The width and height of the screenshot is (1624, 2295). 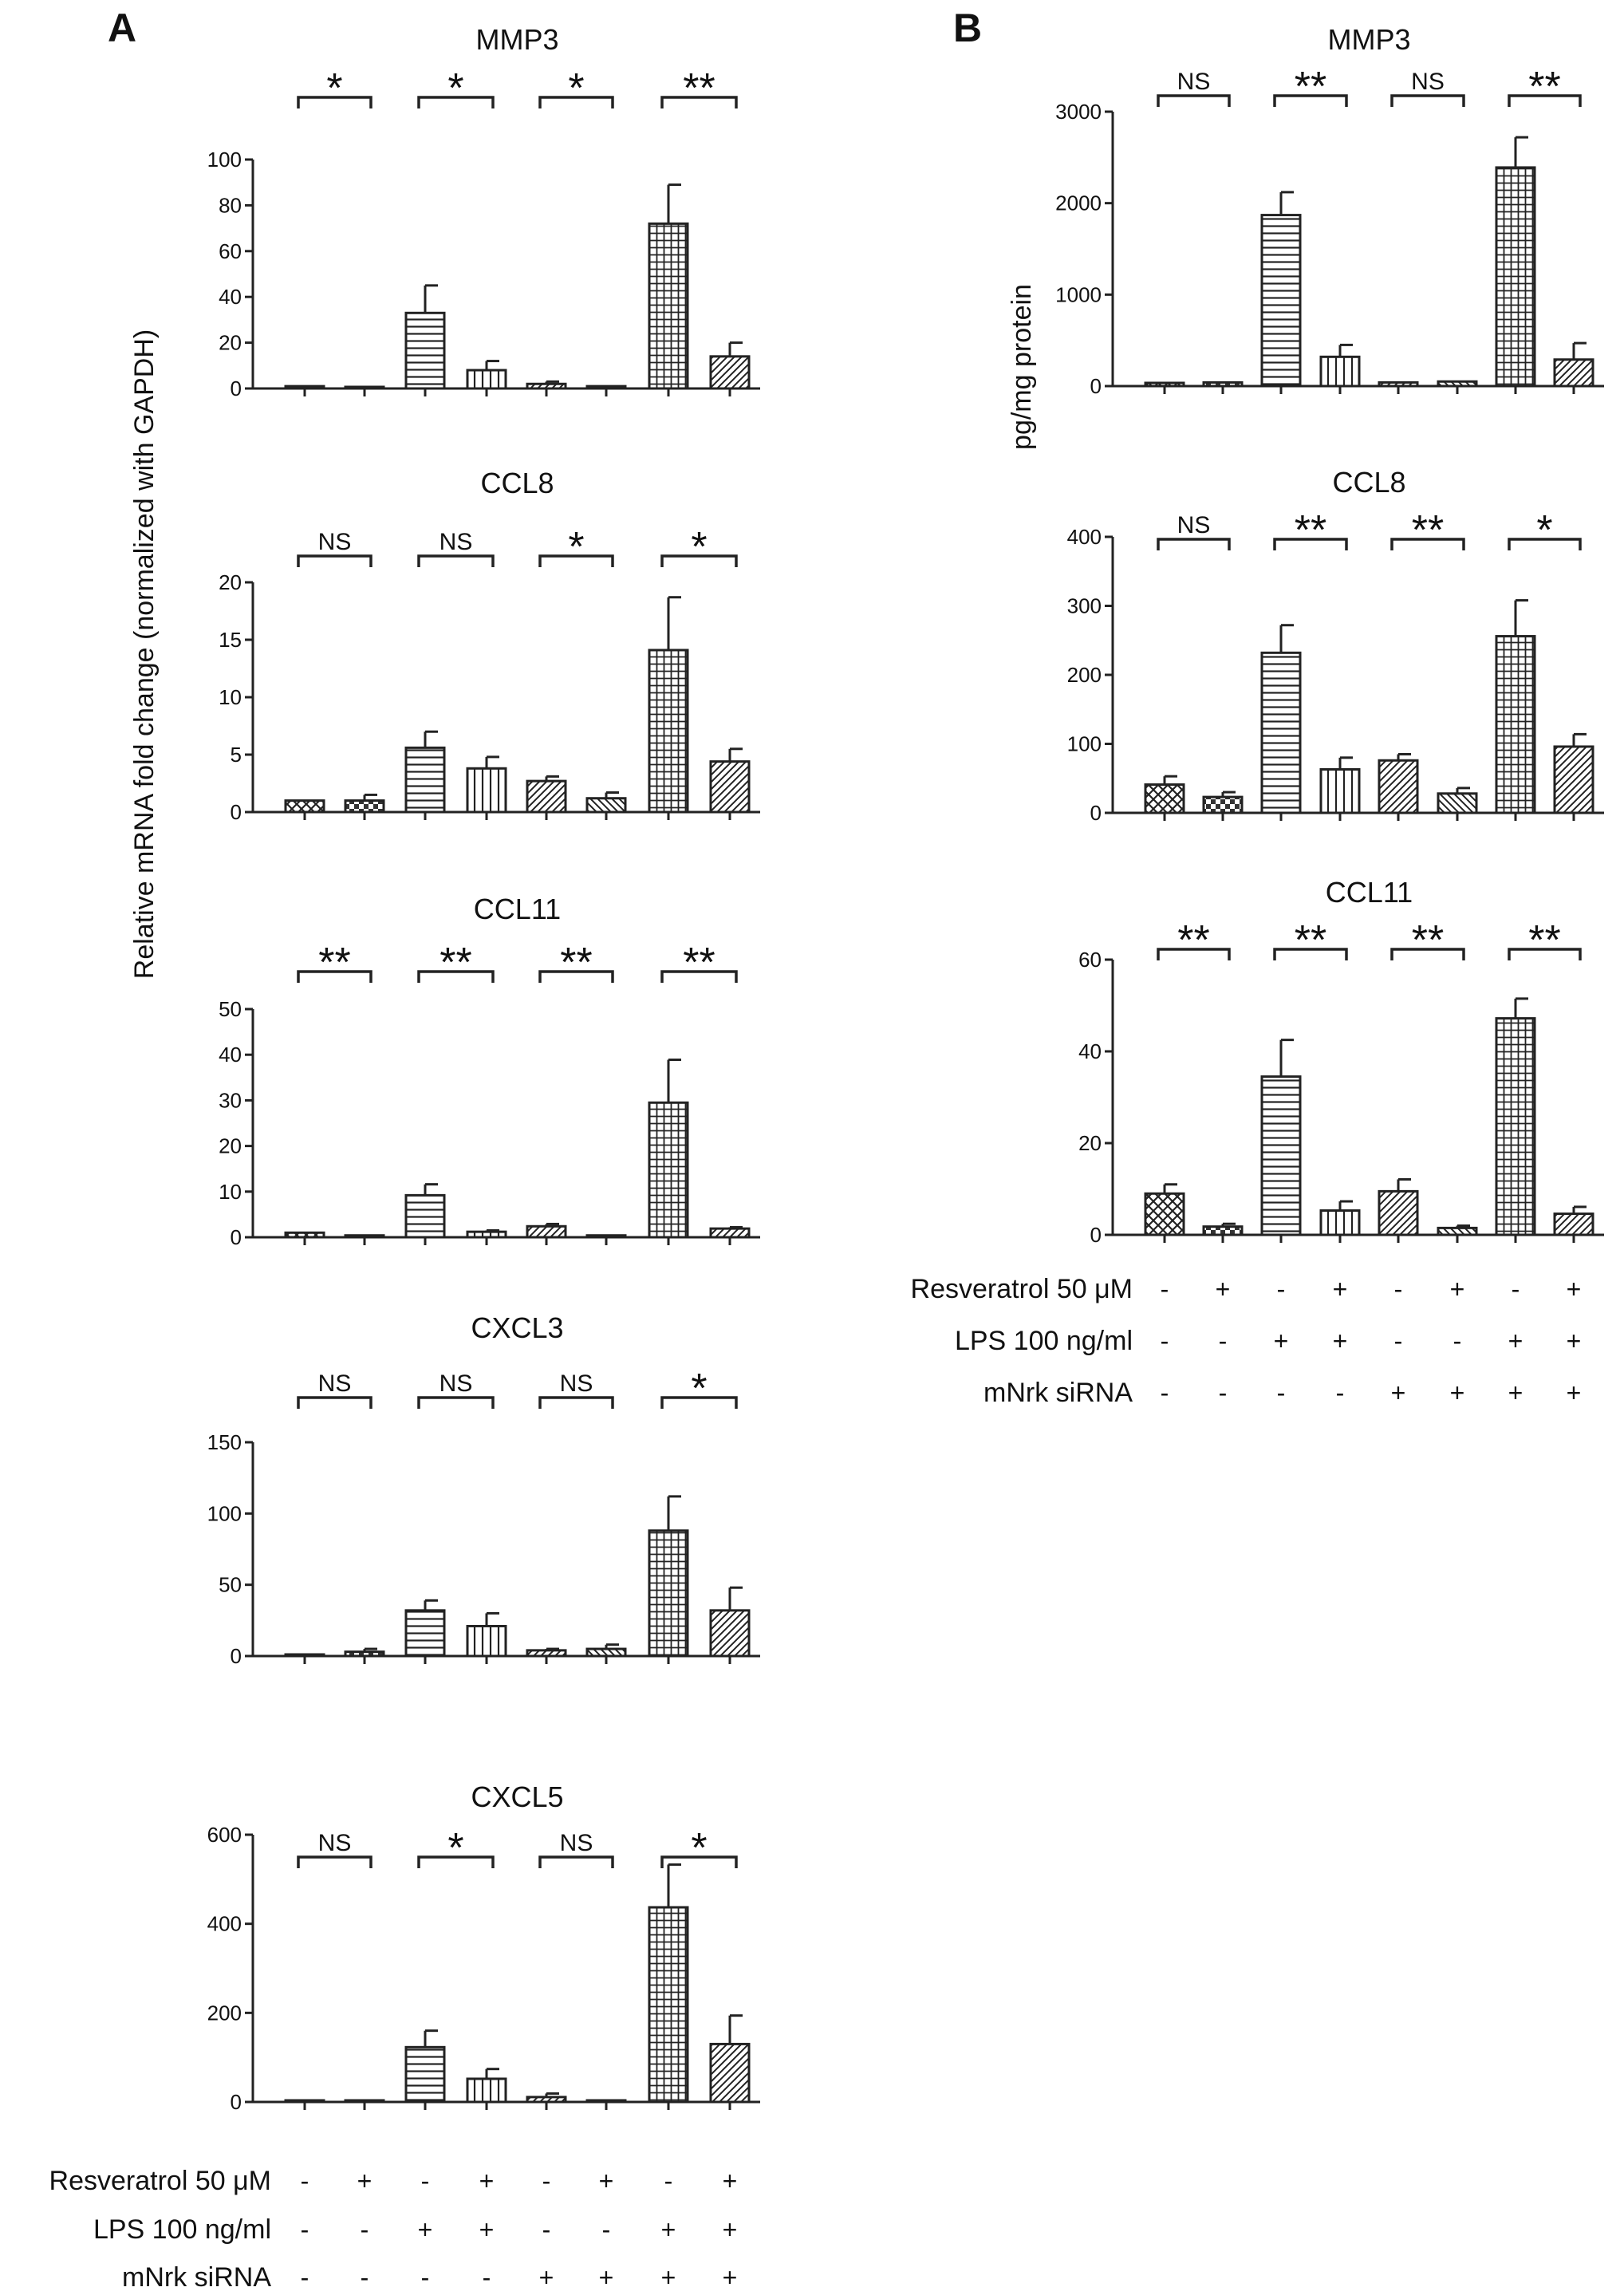 I want to click on condition-label: Resveratrol 50 μM, so click(x=1022, y=1289).